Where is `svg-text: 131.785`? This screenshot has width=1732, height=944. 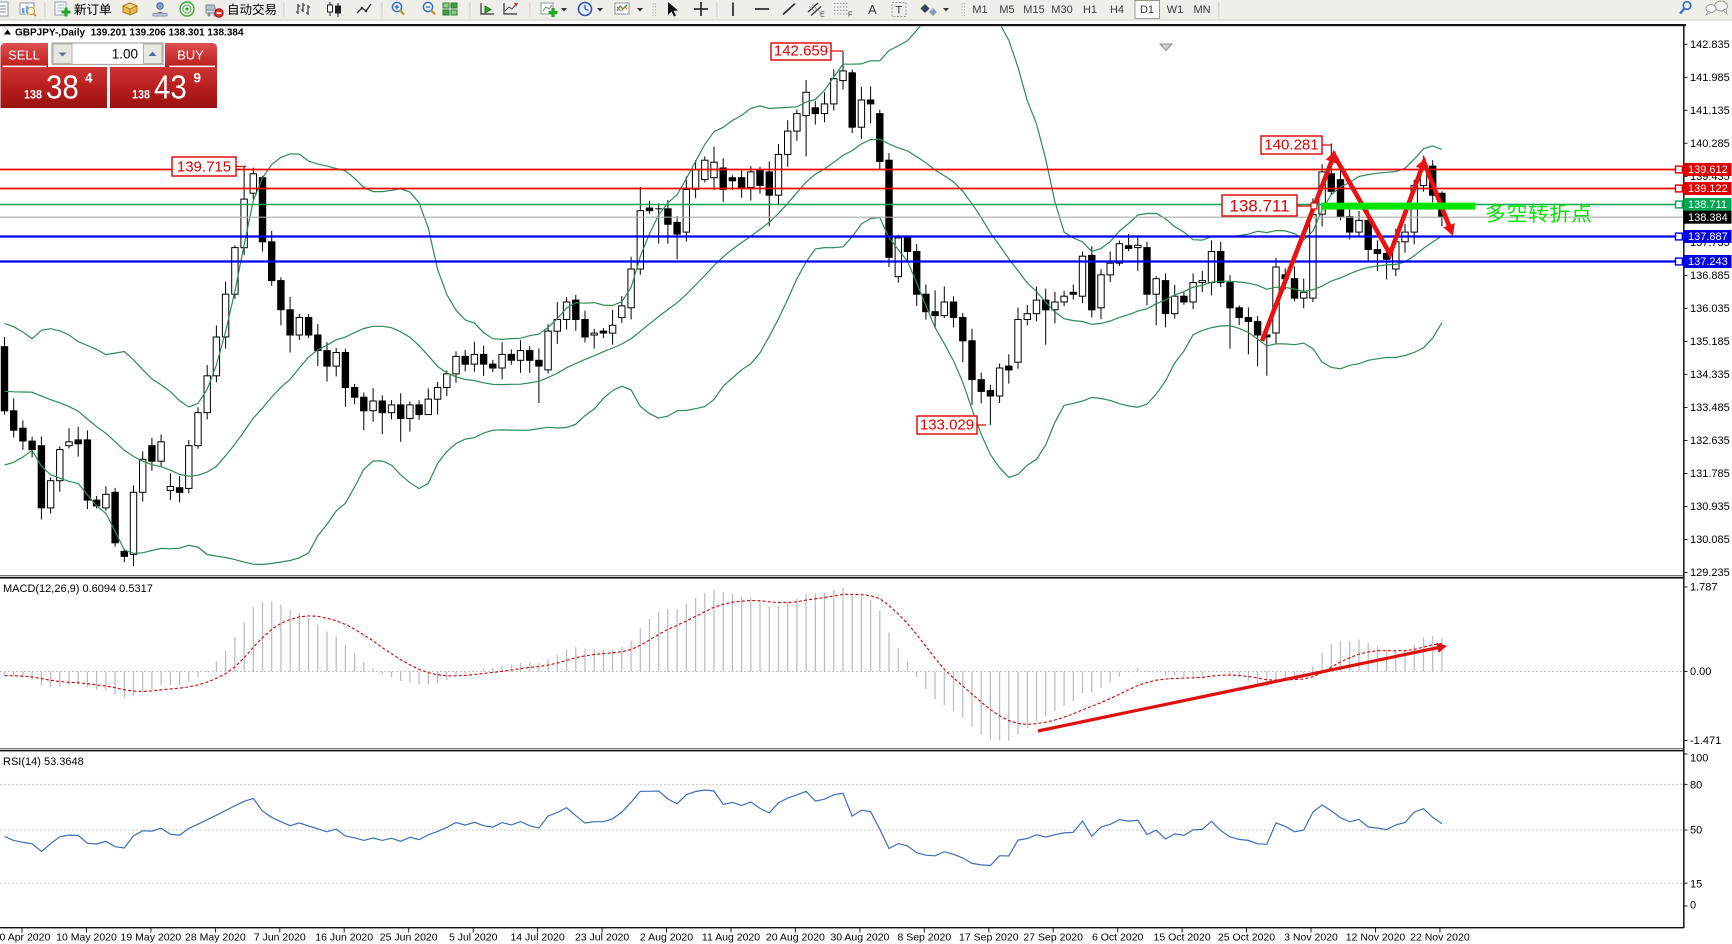 svg-text: 131.785 is located at coordinates (1710, 474).